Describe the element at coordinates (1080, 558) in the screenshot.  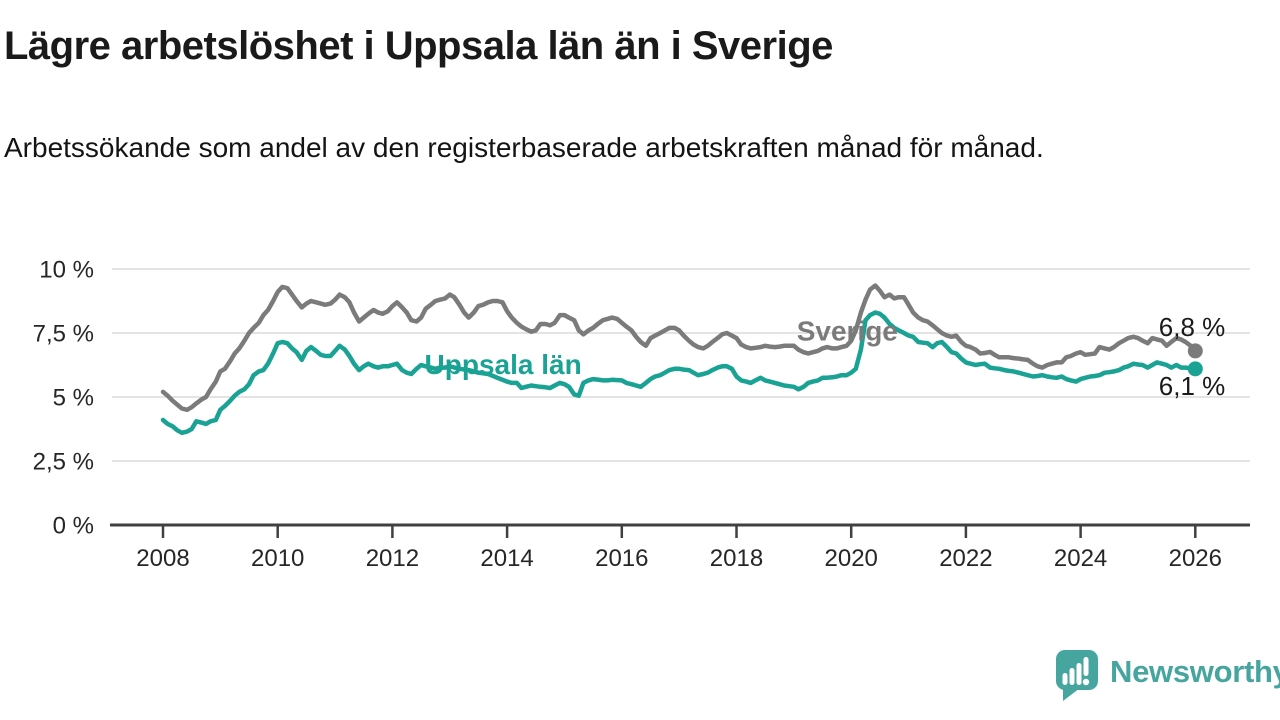
I see `x-tick-label: 2024` at that location.